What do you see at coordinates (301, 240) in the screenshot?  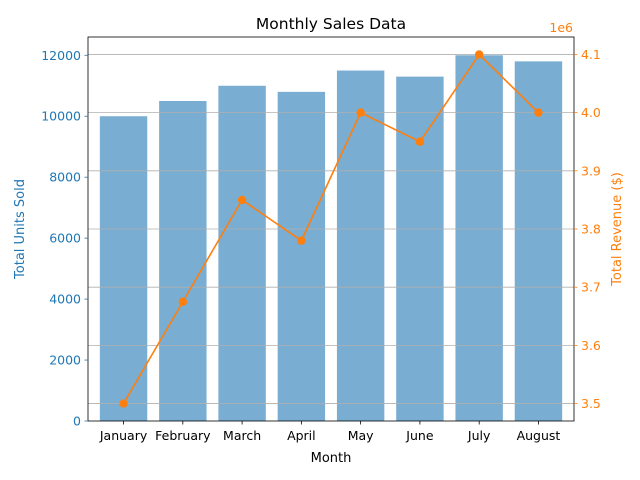 I see `revenue-point-april` at bounding box center [301, 240].